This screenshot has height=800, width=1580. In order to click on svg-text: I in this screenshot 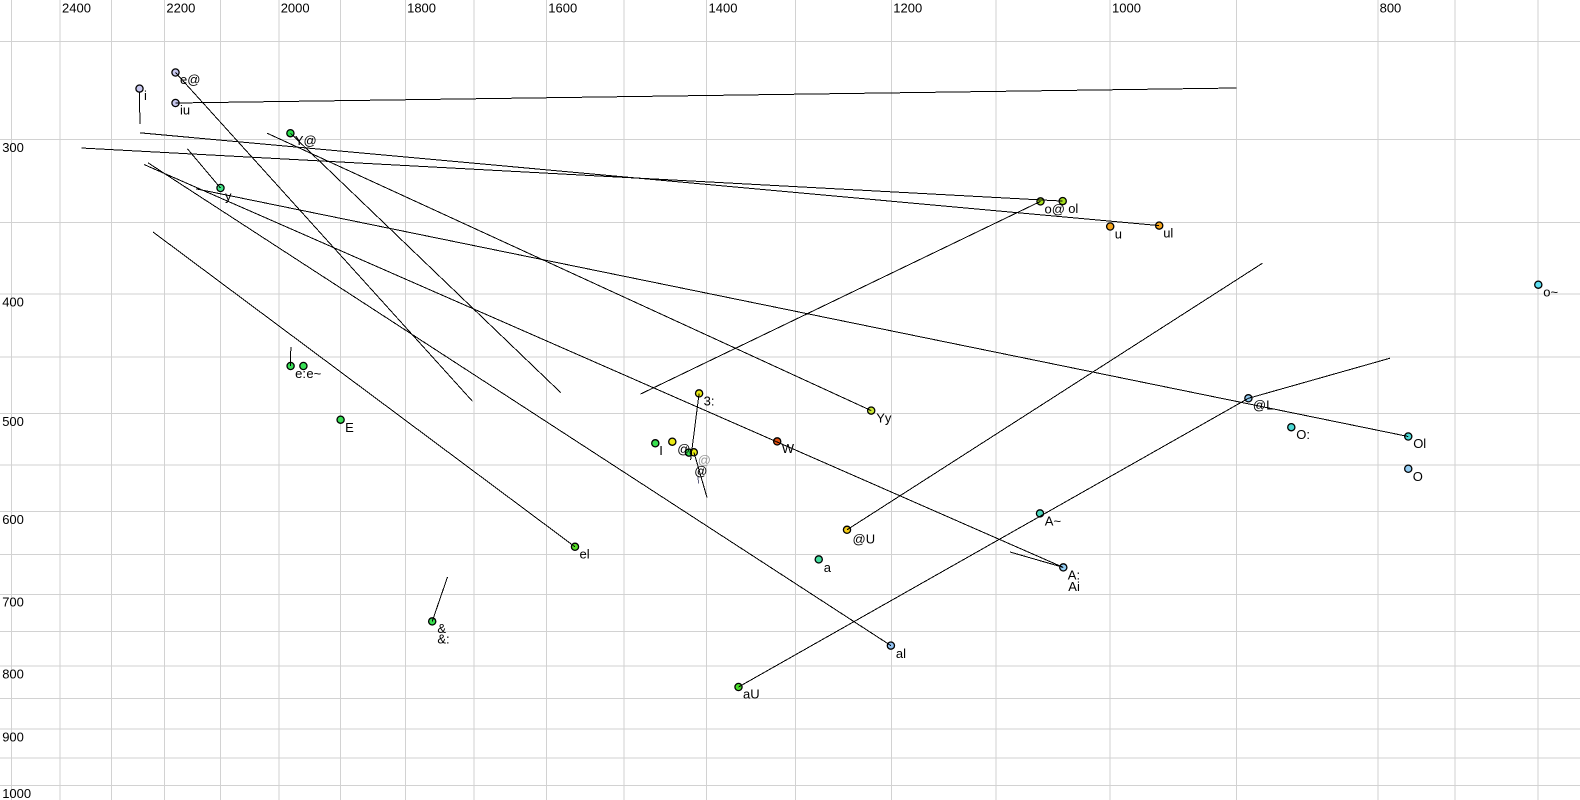, I will do `click(661, 450)`.